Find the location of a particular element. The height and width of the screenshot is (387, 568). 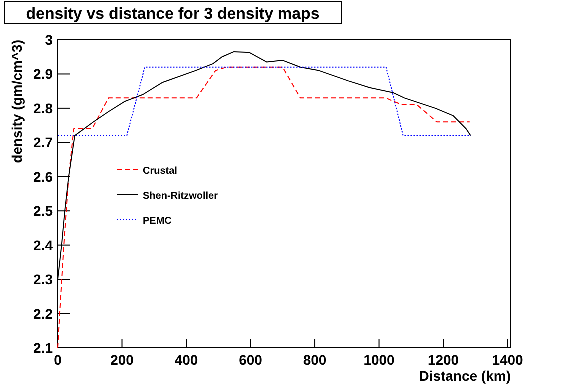

y-tick-label: 2.5 is located at coordinates (44, 211).